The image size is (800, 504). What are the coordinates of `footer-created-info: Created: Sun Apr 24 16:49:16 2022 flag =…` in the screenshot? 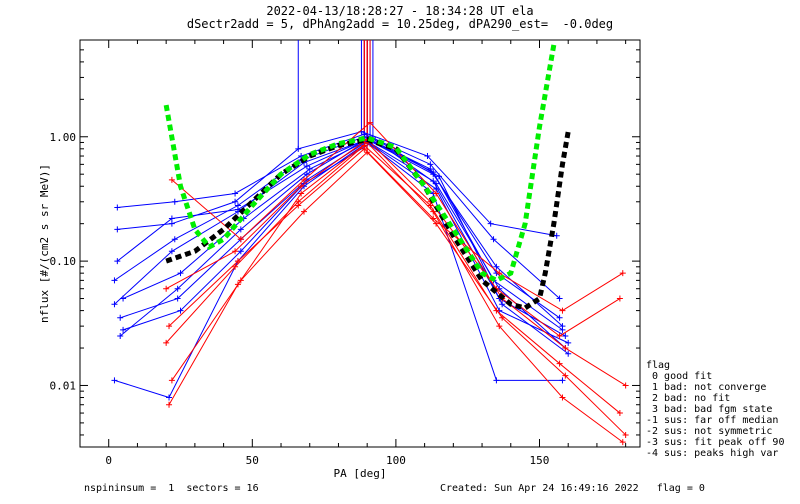 It's located at (572, 488).